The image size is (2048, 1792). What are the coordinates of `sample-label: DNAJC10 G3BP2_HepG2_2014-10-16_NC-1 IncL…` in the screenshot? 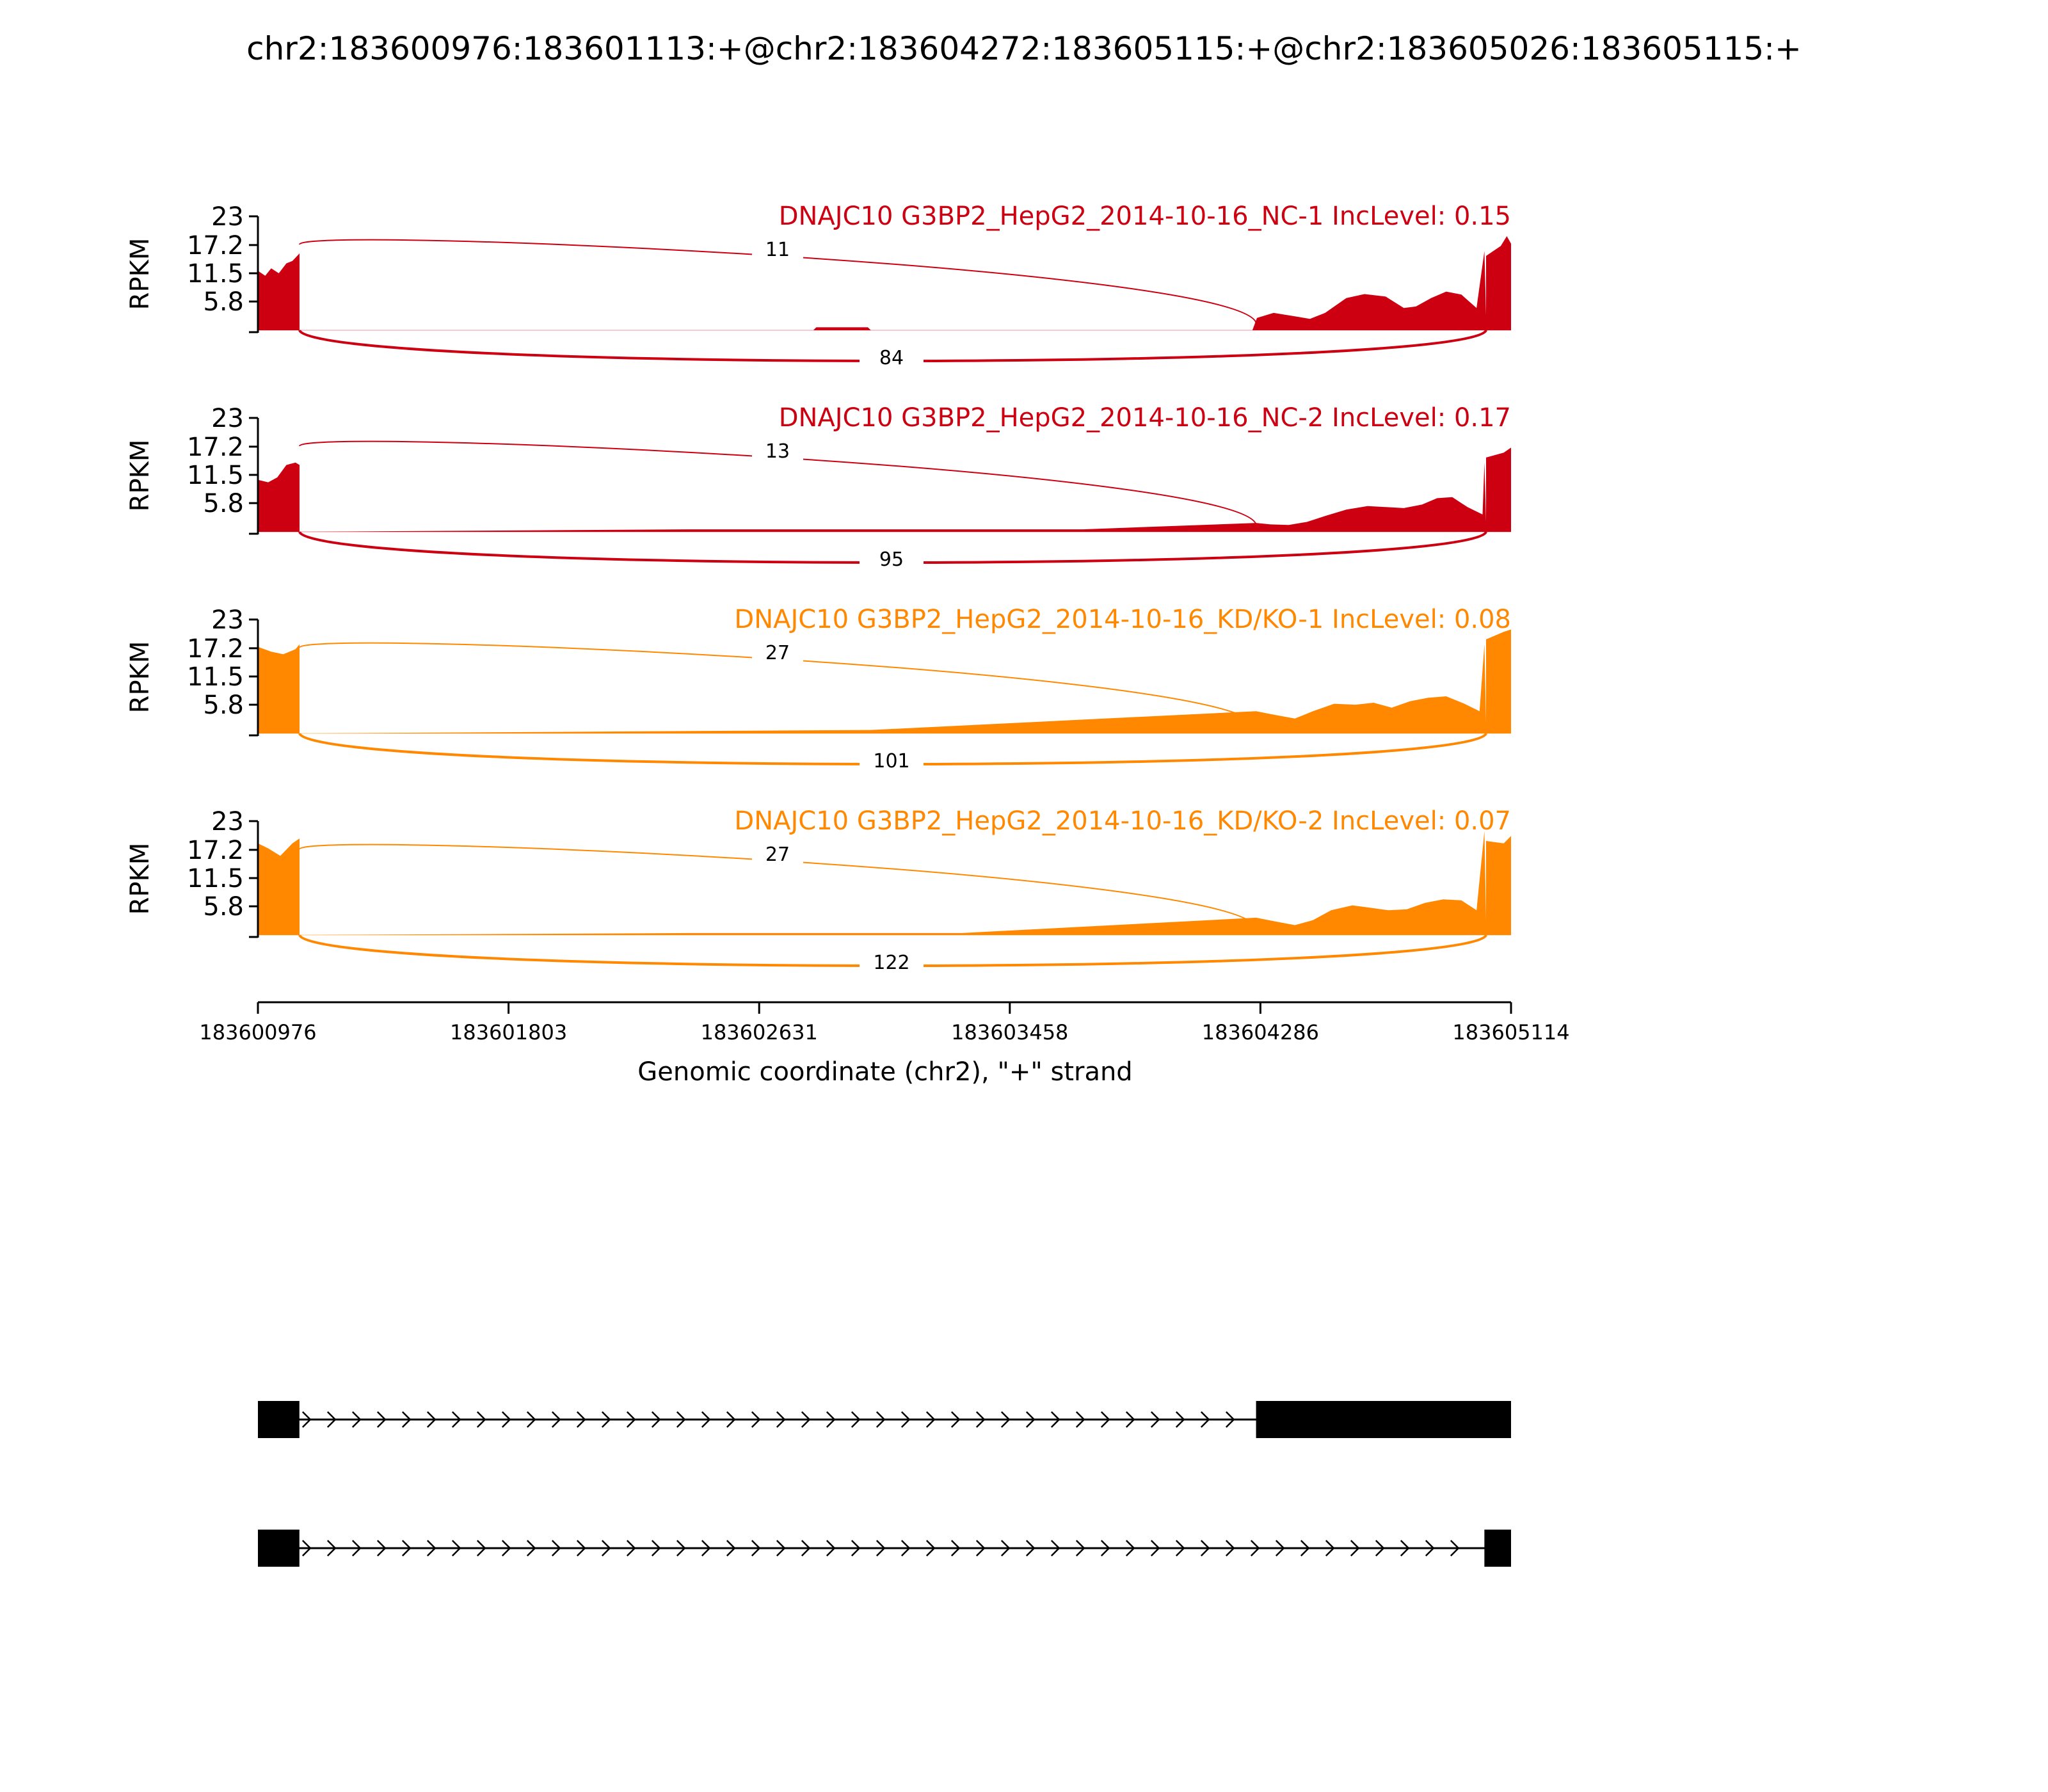 It's located at (1145, 216).